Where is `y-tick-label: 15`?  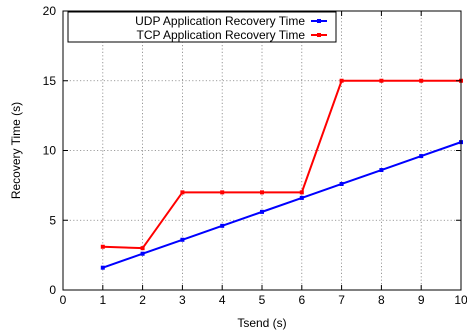 y-tick-label: 15 is located at coordinates (50, 81).